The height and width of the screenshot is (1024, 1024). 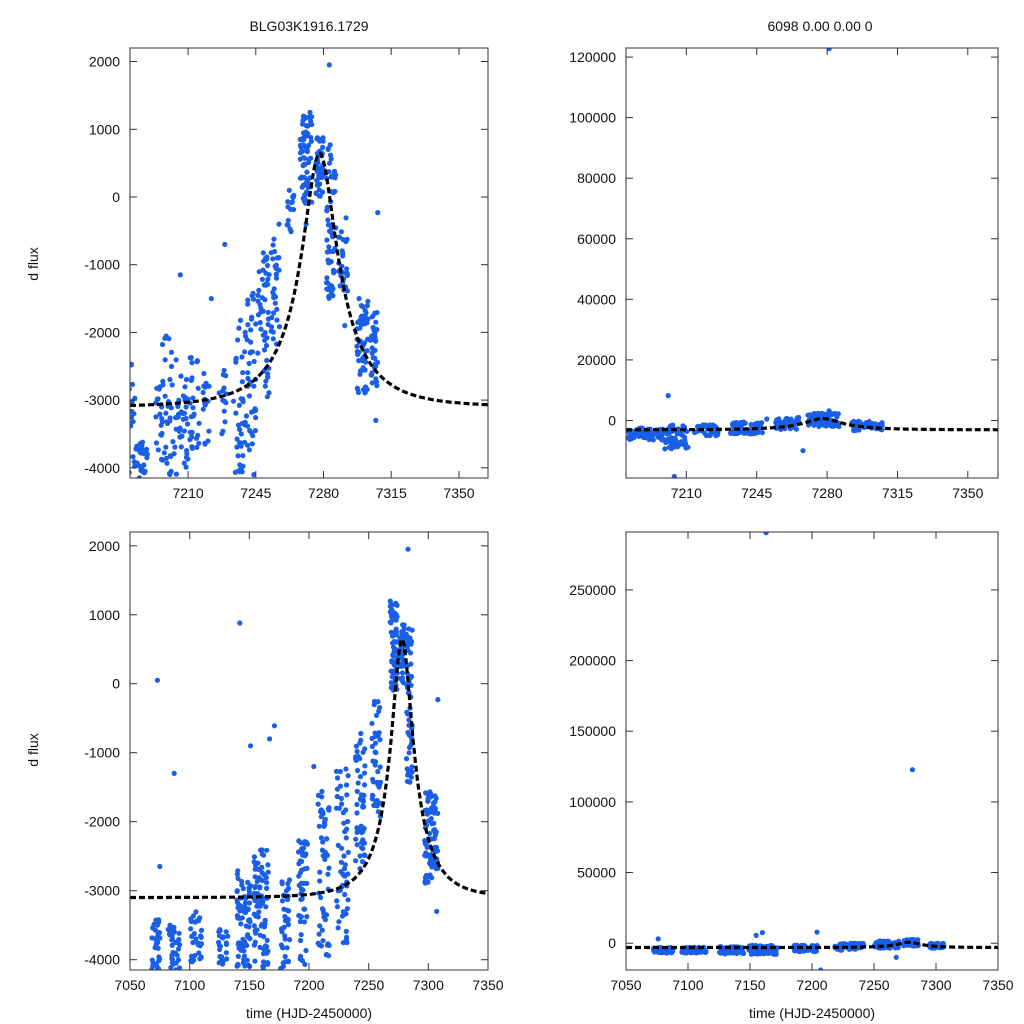 What do you see at coordinates (596, 178) in the screenshot?
I see `y-tick-label: 80000` at bounding box center [596, 178].